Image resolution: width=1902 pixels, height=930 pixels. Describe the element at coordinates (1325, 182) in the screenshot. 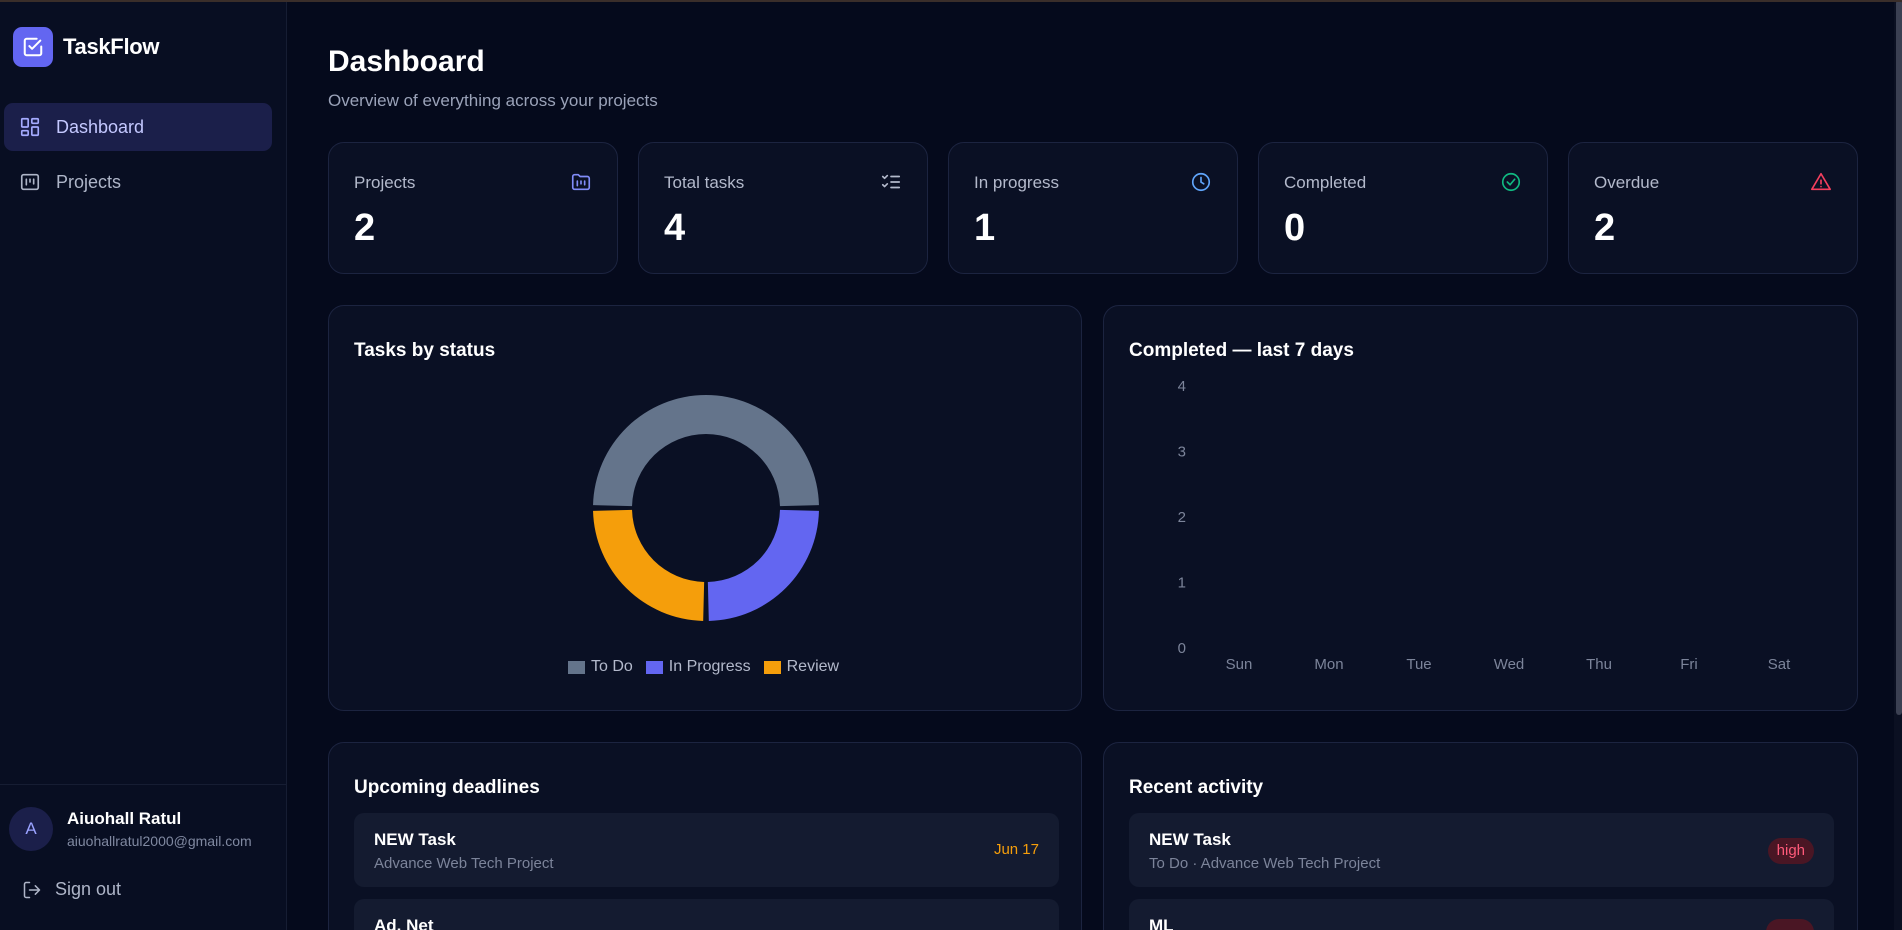

I see `stat-label: Completed` at that location.